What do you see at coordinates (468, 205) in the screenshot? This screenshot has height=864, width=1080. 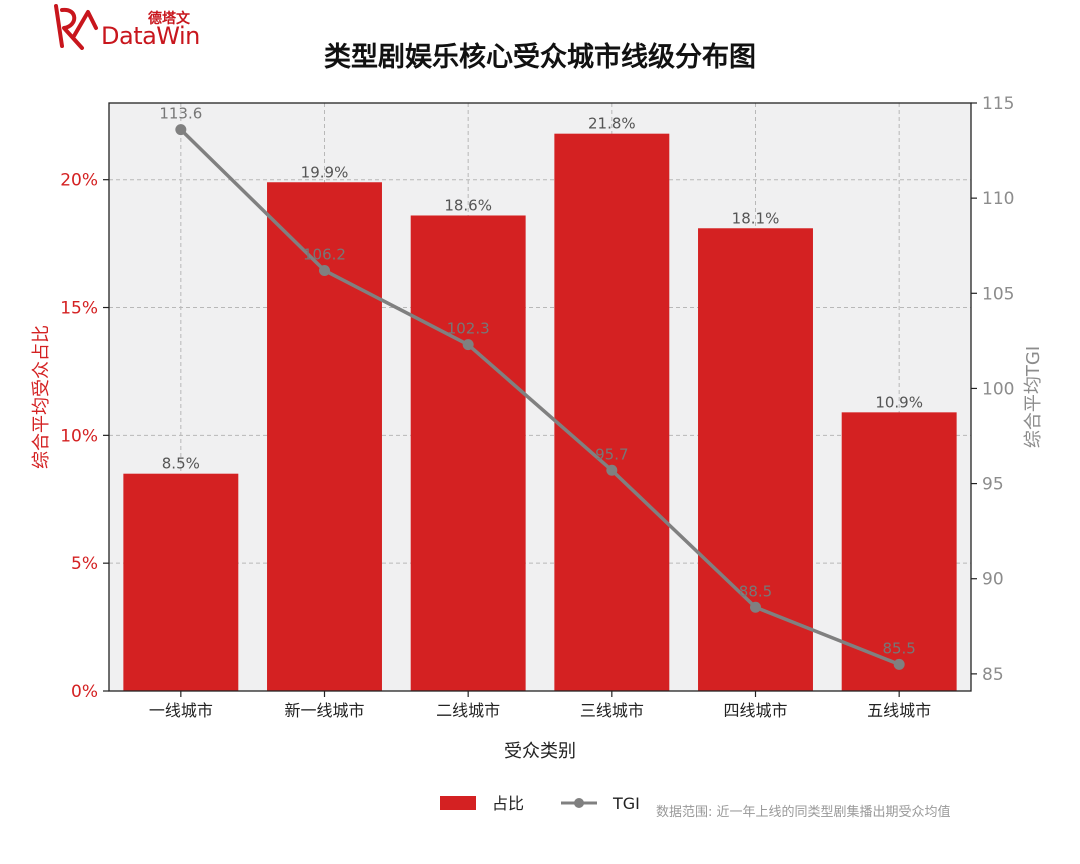 I see `bar-value-label: 18.6%` at bounding box center [468, 205].